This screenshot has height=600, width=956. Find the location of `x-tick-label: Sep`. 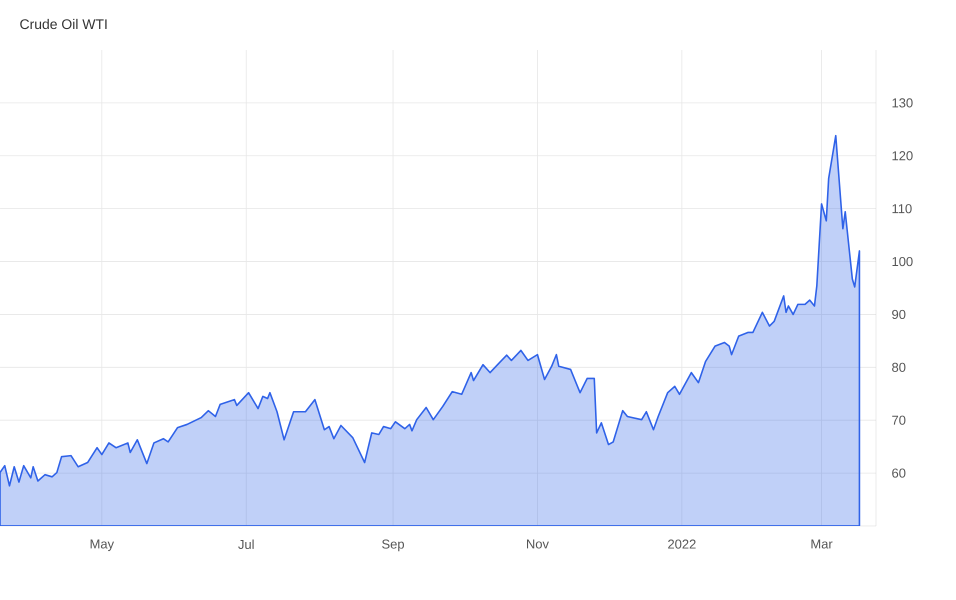

x-tick-label: Sep is located at coordinates (393, 546).